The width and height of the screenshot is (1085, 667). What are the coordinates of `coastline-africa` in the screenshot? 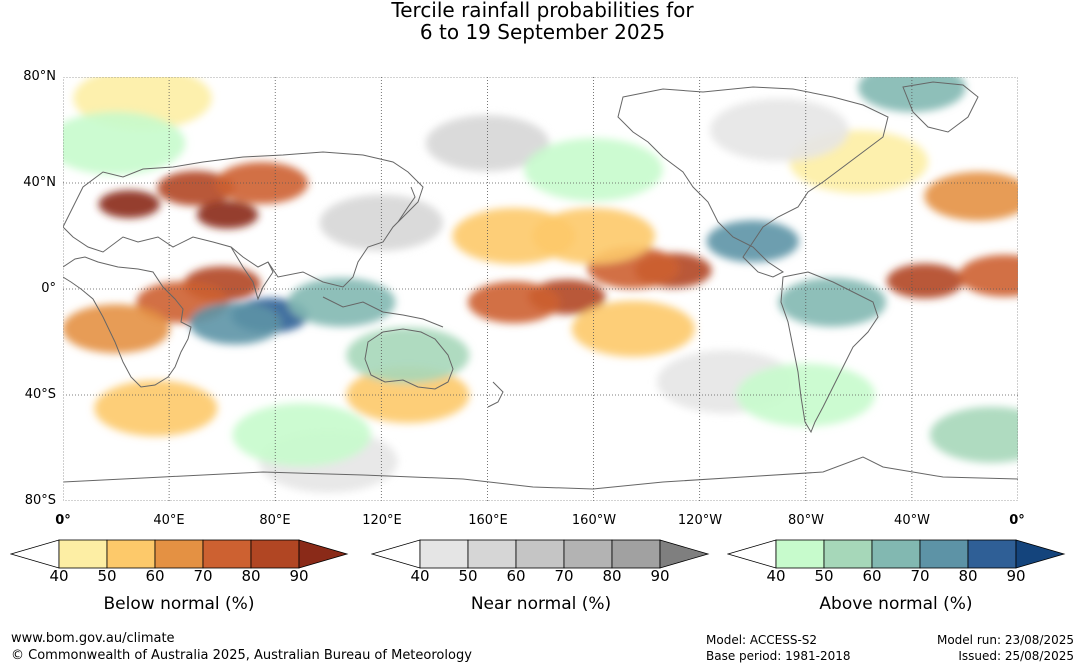 It's located at (127, 322).